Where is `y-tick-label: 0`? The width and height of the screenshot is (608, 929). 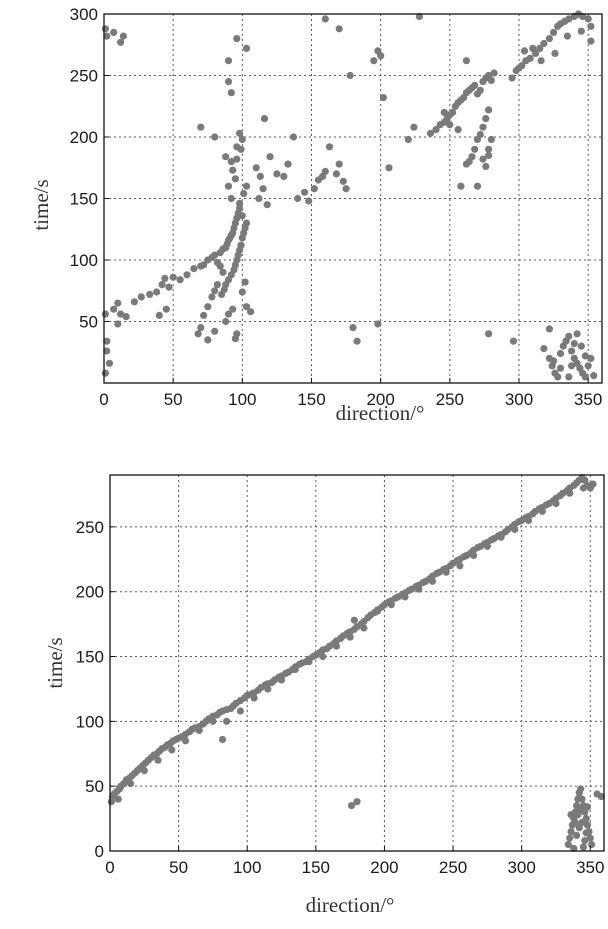 y-tick-label: 0 is located at coordinates (99, 851).